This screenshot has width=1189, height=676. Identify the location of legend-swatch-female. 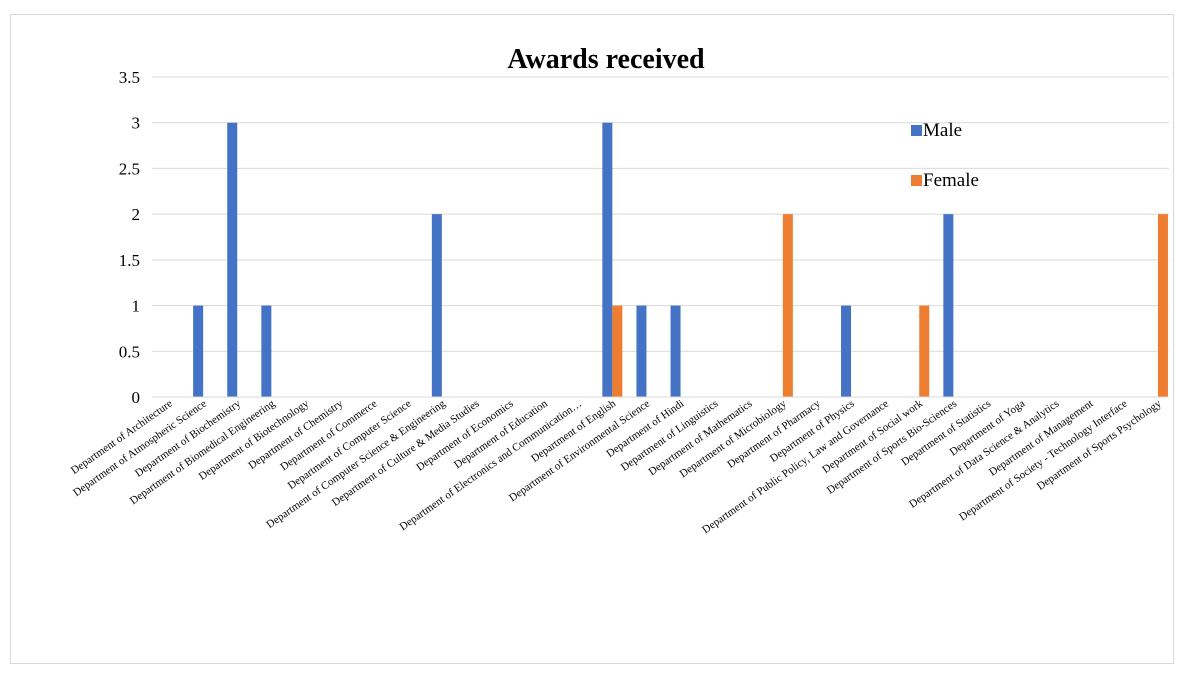
(916, 180).